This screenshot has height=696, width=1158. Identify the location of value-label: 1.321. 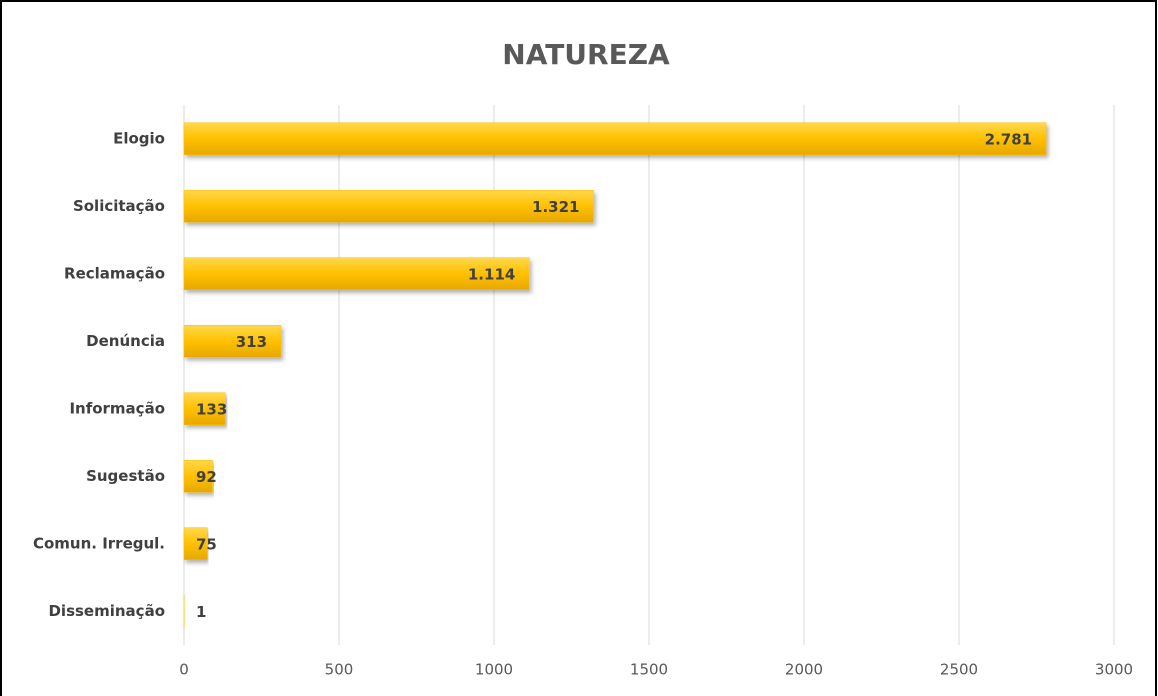
(555, 207).